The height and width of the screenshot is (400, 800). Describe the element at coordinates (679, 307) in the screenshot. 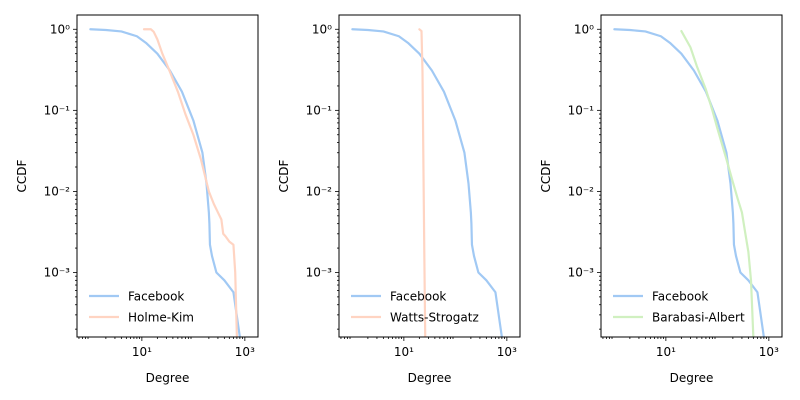

I see `legend: Facebook Barabasi-Albert` at that location.